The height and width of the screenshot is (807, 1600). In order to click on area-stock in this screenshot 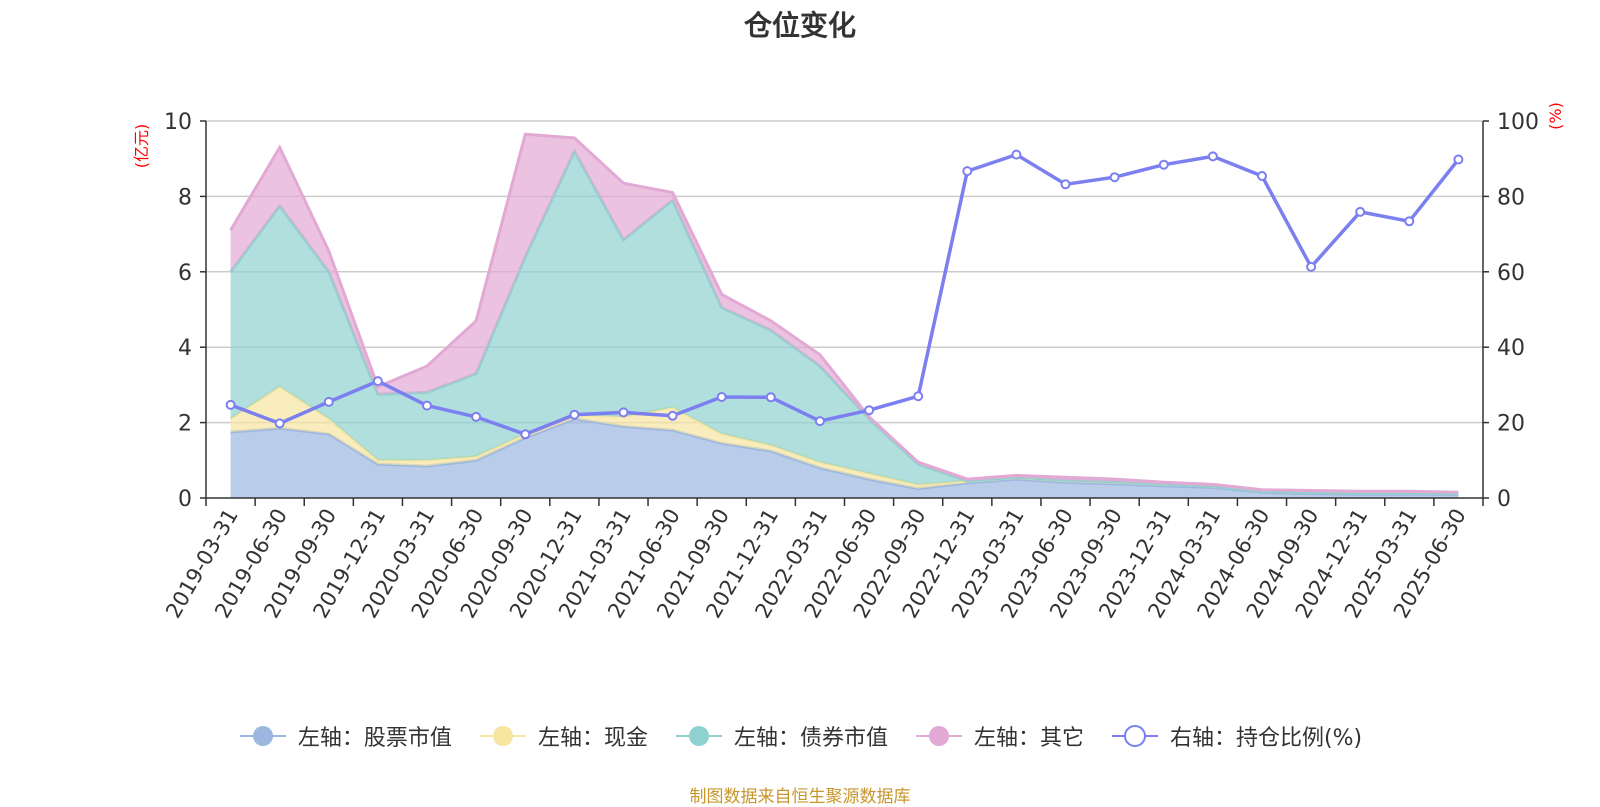, I will do `click(844, 458)`.